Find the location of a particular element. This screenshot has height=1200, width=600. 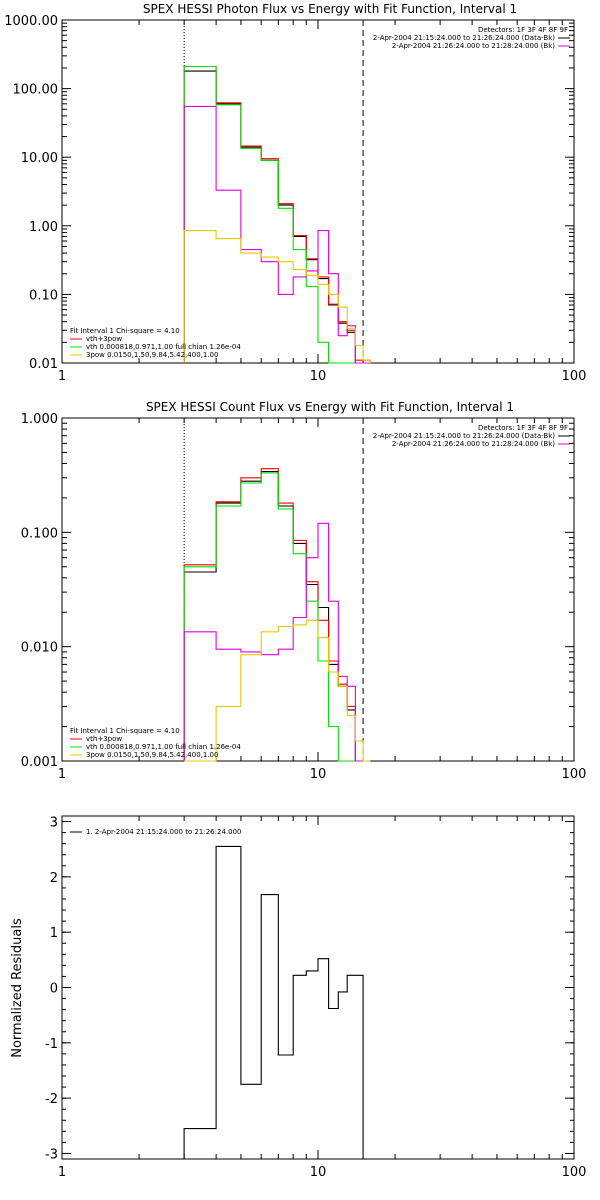

y-tick-label: 100.00 is located at coordinates (36, 90).